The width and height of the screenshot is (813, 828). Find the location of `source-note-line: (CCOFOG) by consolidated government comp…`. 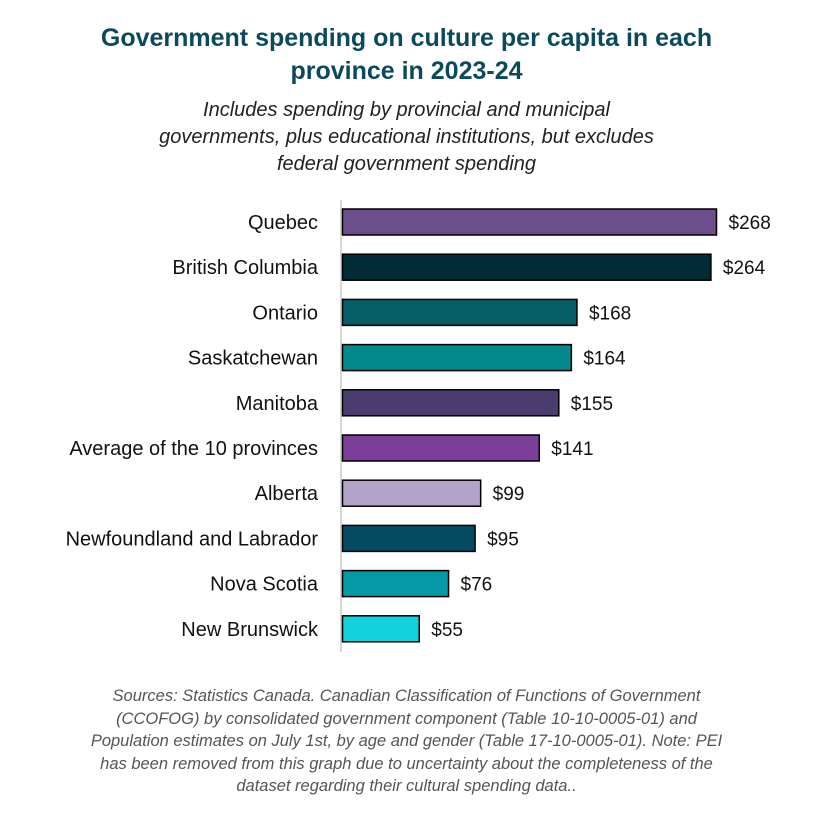

source-note-line: (CCOFOG) by consolidated government comp… is located at coordinates (406, 718).